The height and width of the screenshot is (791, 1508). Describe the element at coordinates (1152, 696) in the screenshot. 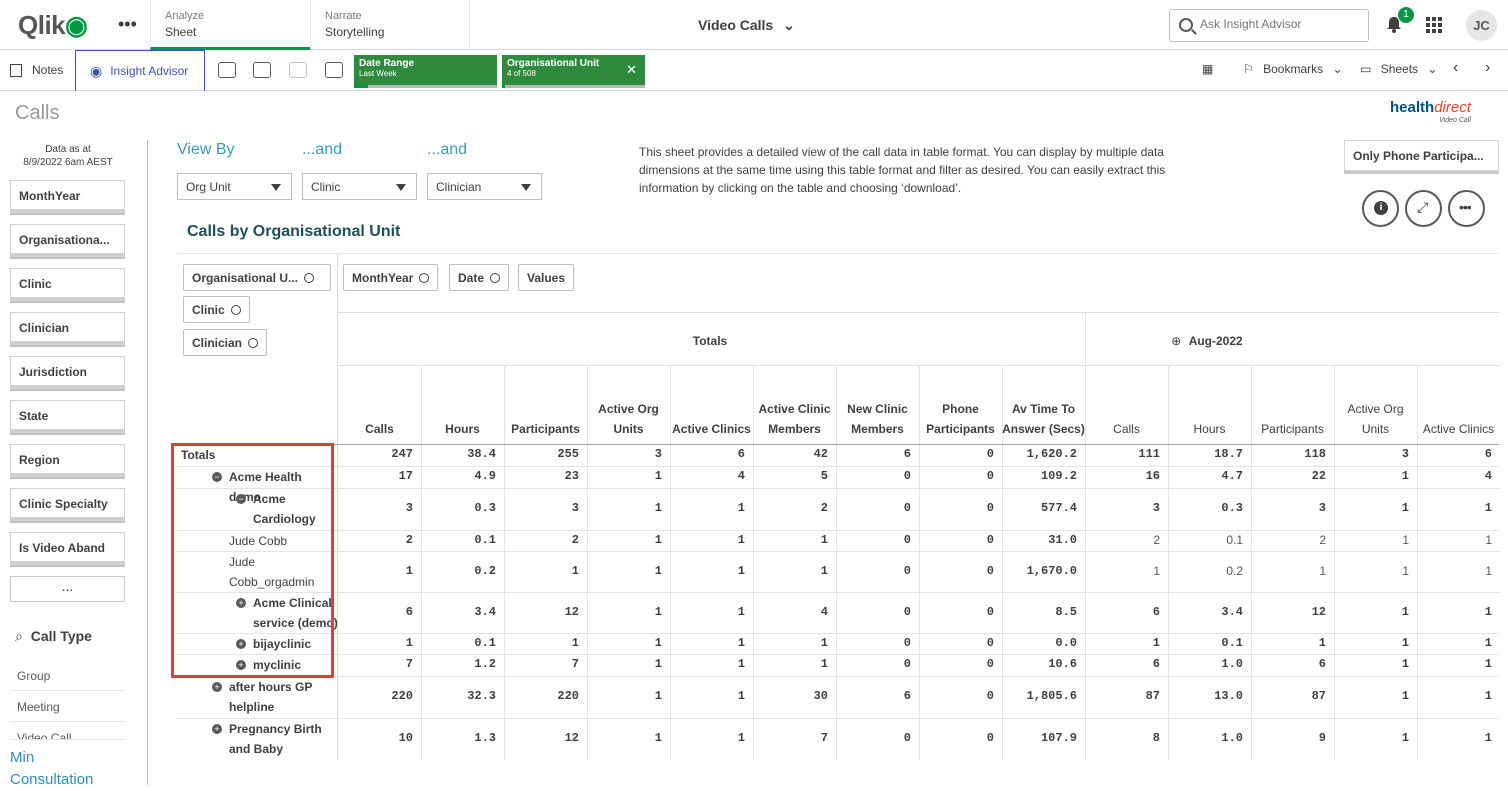

I see `table-cell: 87` at that location.